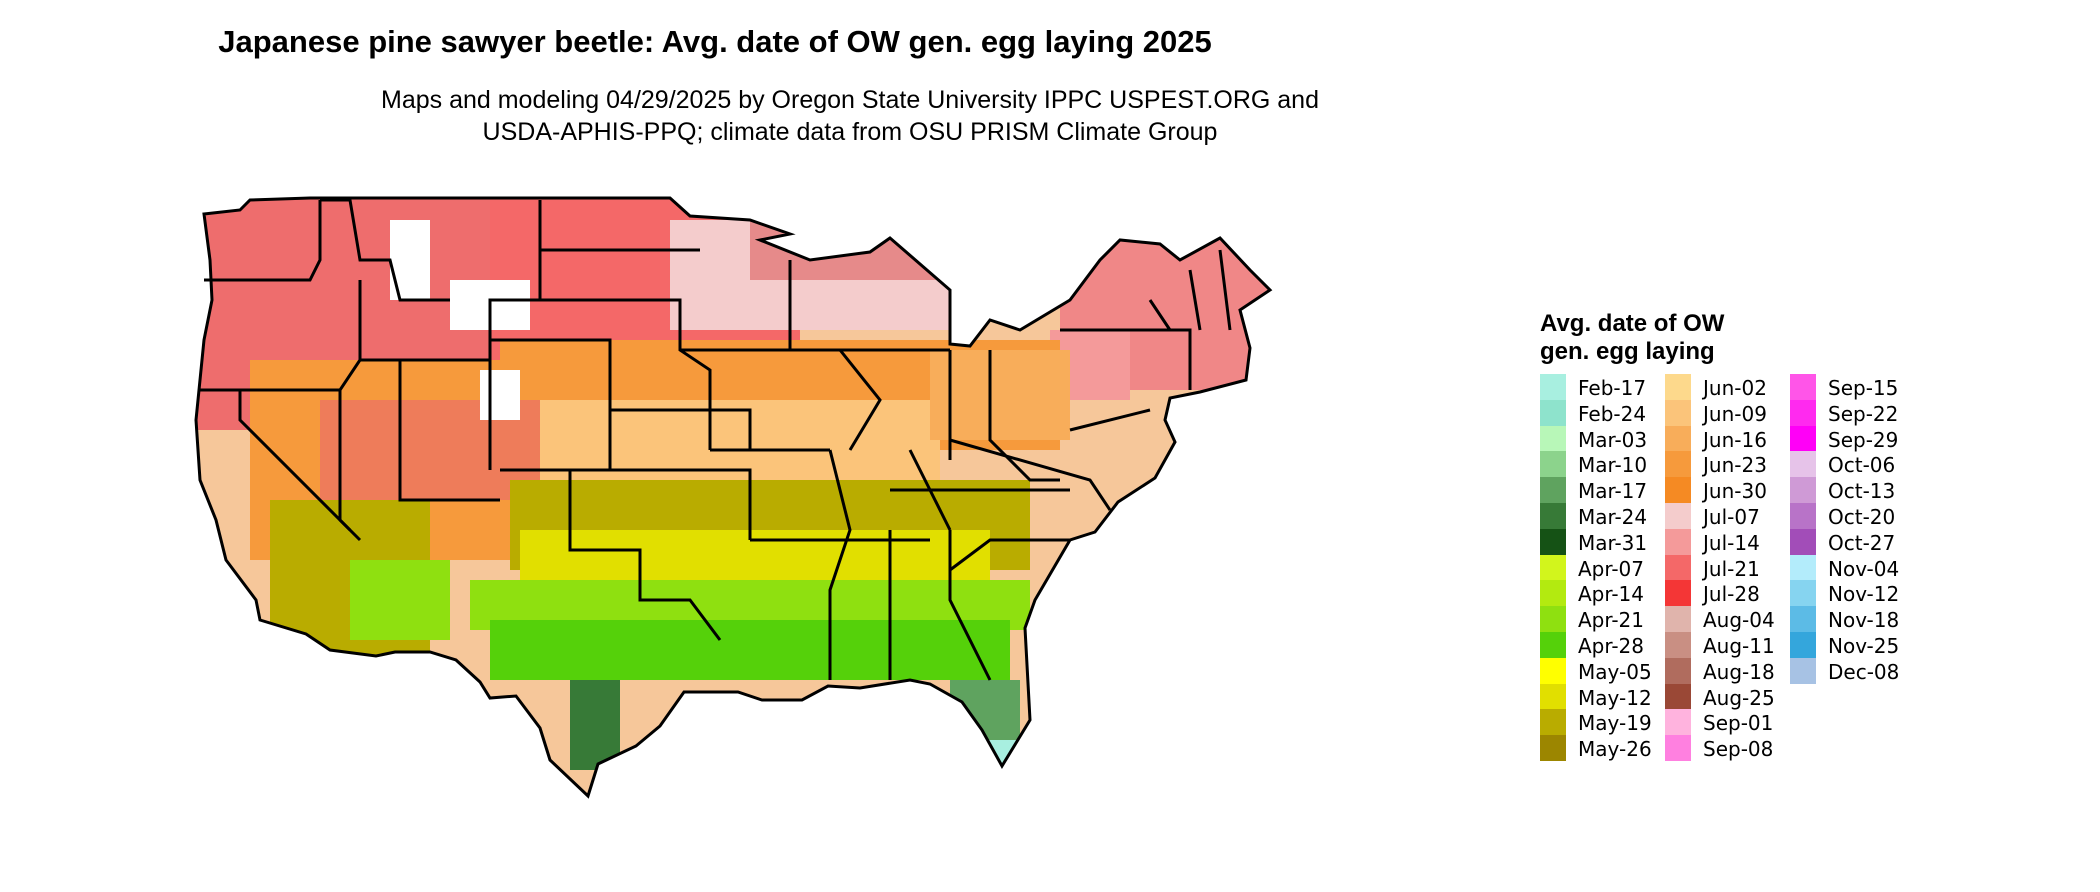  I want to click on legend-label: Aug-04, so click(1739, 620).